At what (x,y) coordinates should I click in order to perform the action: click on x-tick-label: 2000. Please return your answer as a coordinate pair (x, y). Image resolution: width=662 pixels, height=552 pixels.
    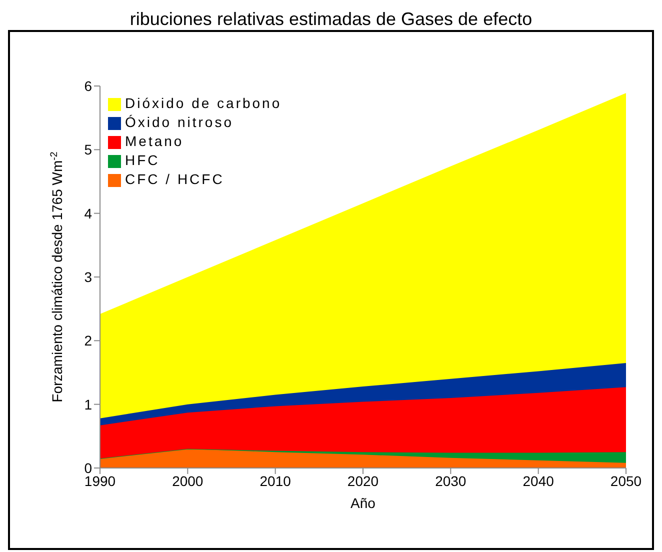
    Looking at the image, I should click on (188, 480).